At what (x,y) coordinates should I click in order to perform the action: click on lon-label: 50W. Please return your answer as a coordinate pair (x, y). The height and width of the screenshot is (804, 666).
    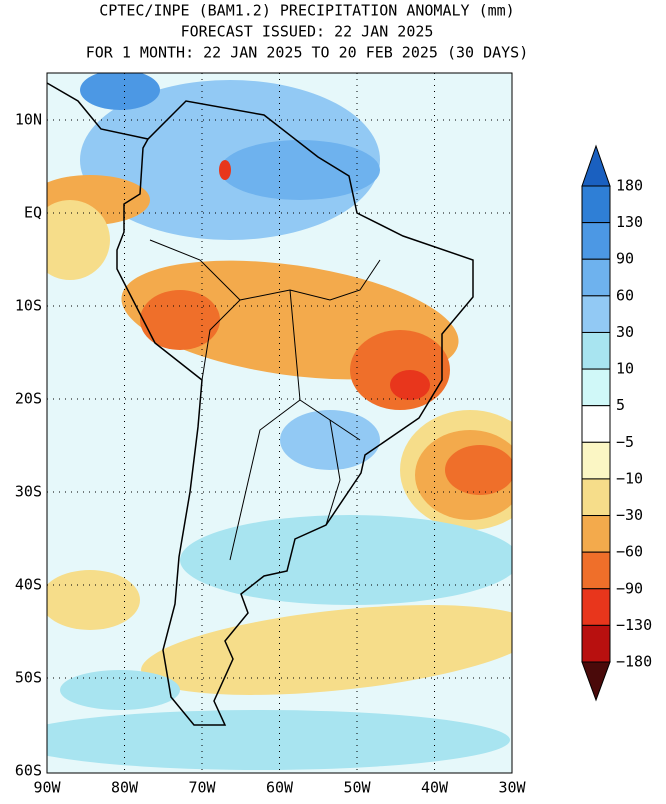
    Looking at the image, I should click on (357, 788).